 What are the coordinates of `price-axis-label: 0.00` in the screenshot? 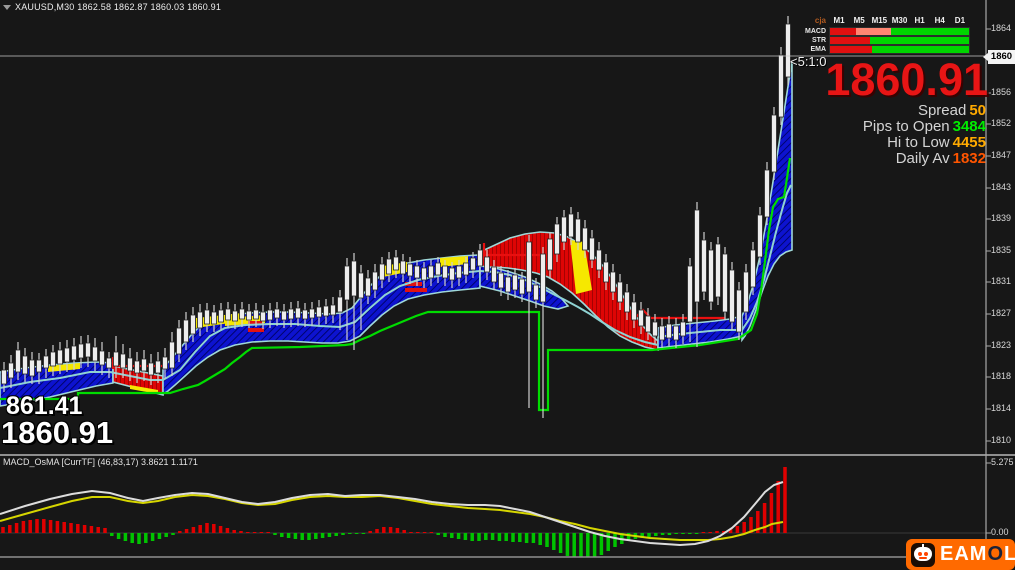 It's located at (1000, 532).